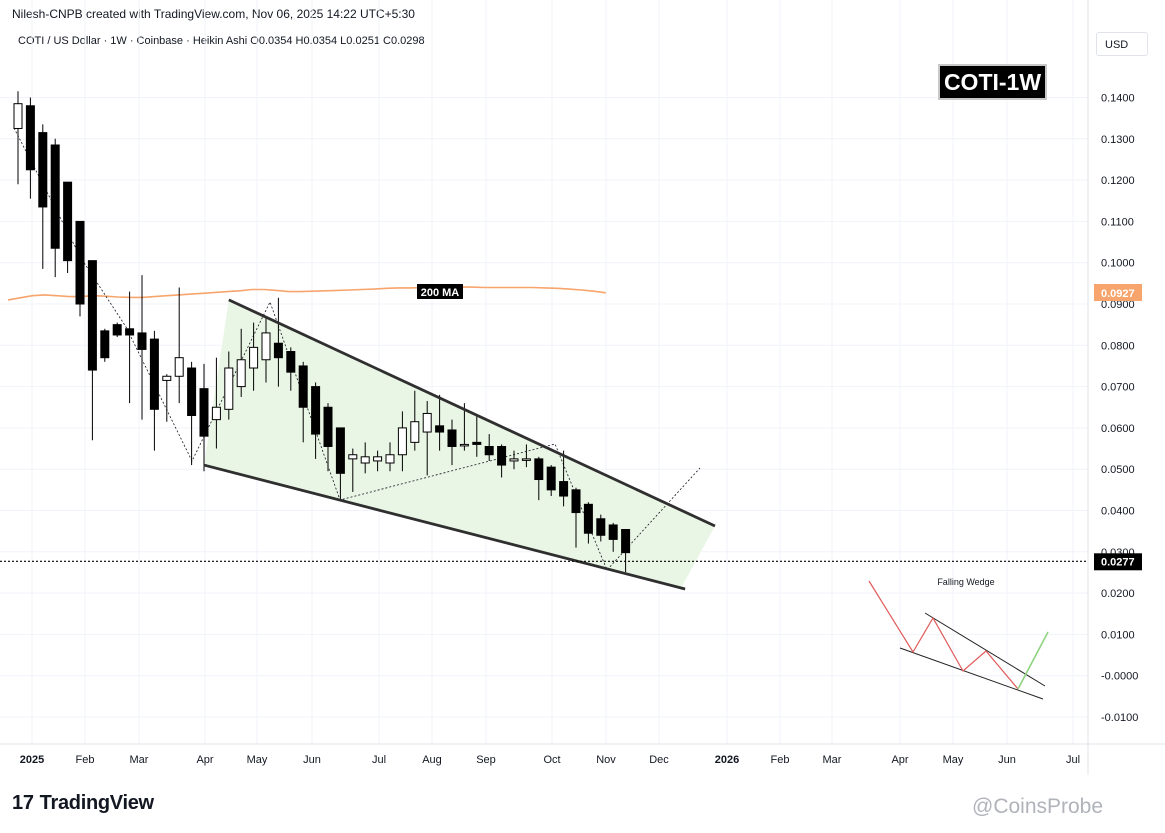 This screenshot has width=1165, height=833. I want to click on price-tick-label: 0.1100, so click(1117, 222).